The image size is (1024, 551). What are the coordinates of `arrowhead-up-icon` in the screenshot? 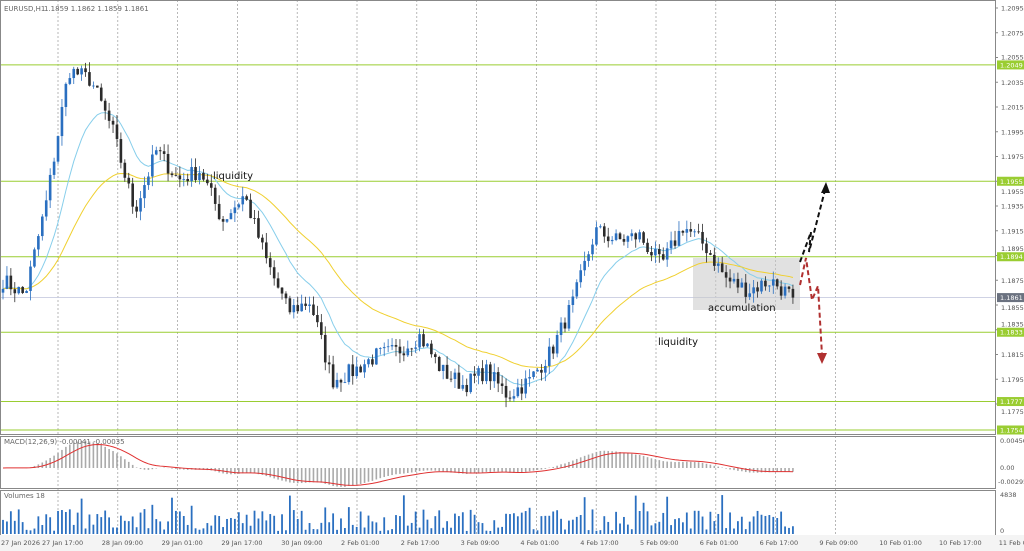 It's located at (825, 187).